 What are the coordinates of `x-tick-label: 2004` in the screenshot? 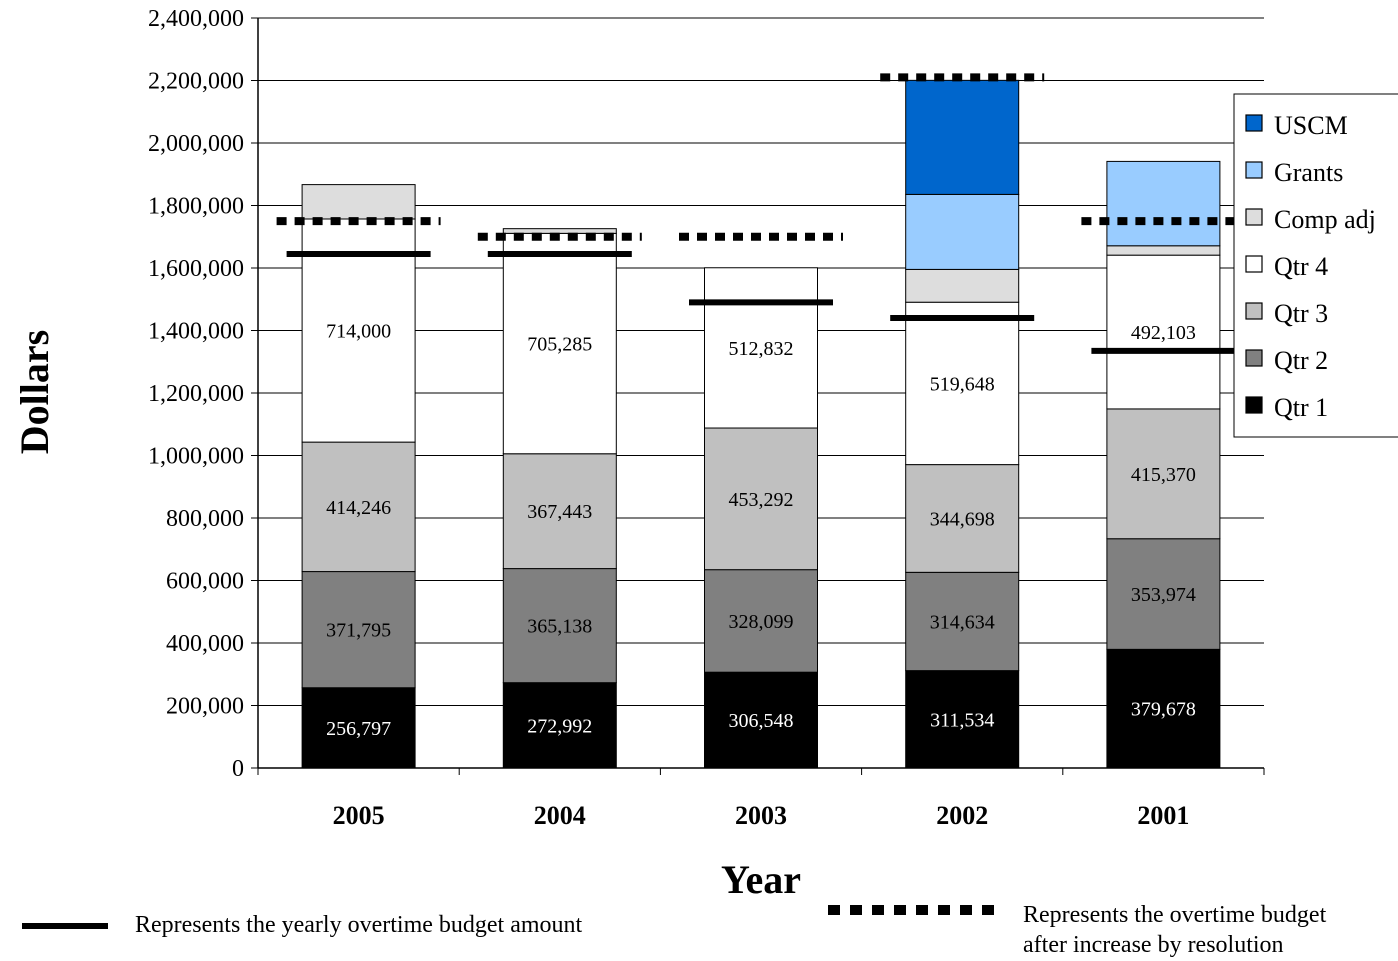 It's located at (560, 815).